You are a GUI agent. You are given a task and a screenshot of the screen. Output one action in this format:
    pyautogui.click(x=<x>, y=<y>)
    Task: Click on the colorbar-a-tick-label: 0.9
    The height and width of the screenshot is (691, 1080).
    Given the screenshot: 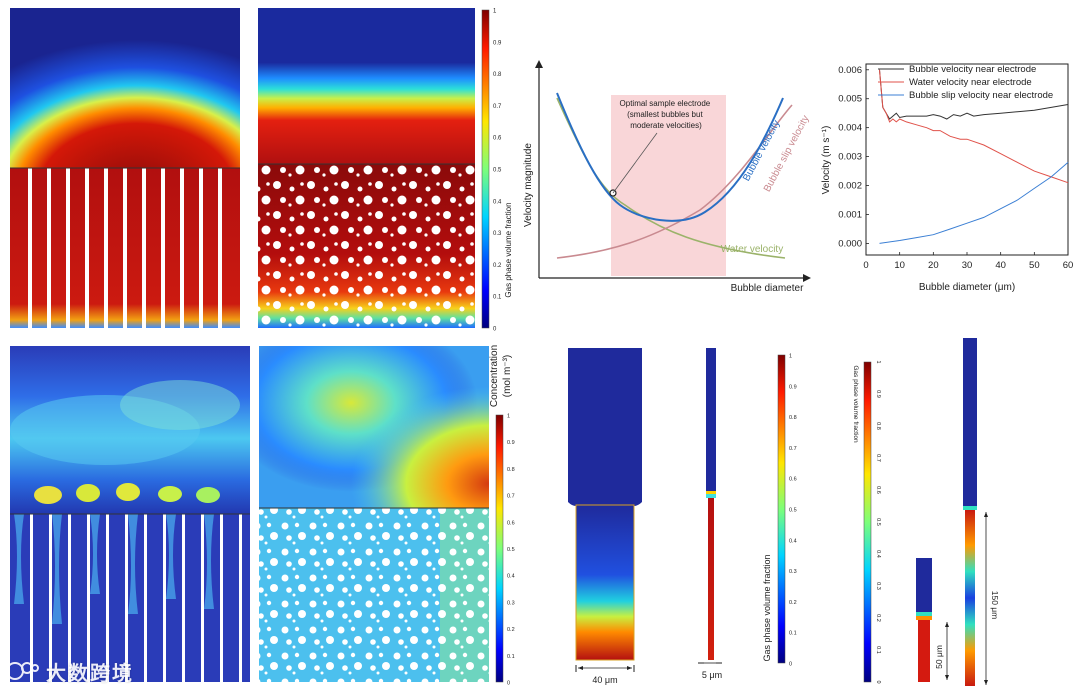 What is the action you would take?
    pyautogui.click(x=497, y=43)
    